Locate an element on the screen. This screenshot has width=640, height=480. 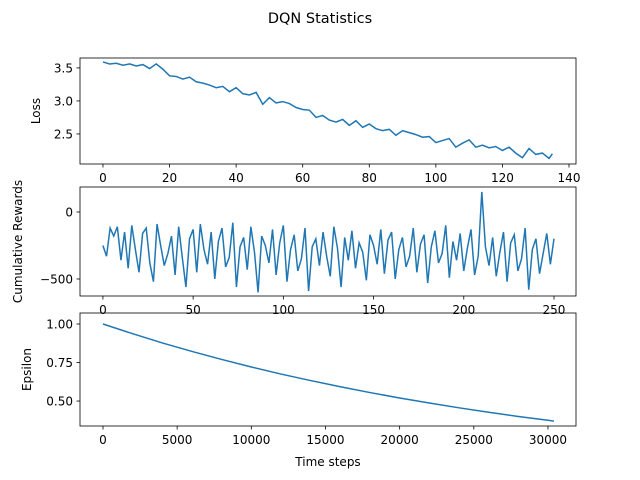
x-tick-label: 150 is located at coordinates (373, 310).